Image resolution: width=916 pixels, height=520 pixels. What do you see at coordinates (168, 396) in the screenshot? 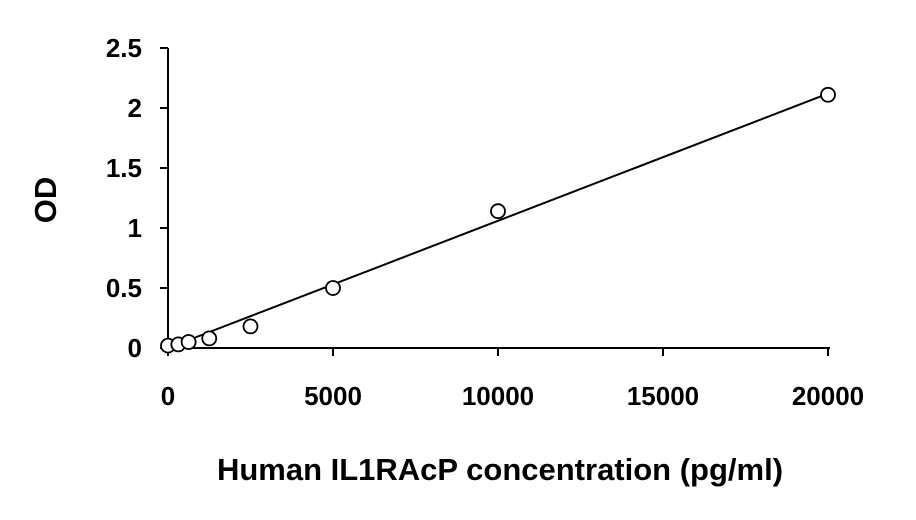
I see `x-tick-label: 0` at bounding box center [168, 396].